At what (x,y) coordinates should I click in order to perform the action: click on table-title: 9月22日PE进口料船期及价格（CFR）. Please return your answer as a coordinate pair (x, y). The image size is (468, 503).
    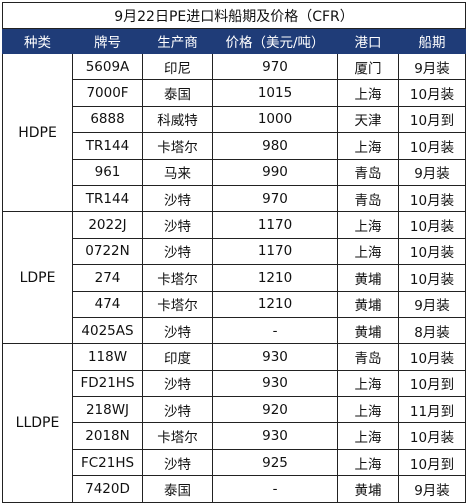
    Looking at the image, I should click on (234, 15).